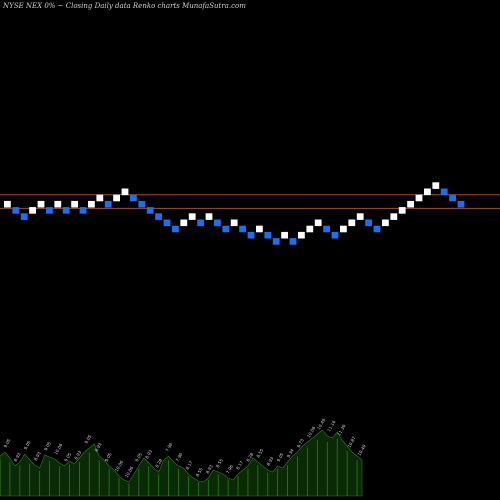 Image resolution: width=500 pixels, height=500 pixels. Describe the element at coordinates (290, 453) in the screenshot. I see `volume-label: 9.34` at that location.